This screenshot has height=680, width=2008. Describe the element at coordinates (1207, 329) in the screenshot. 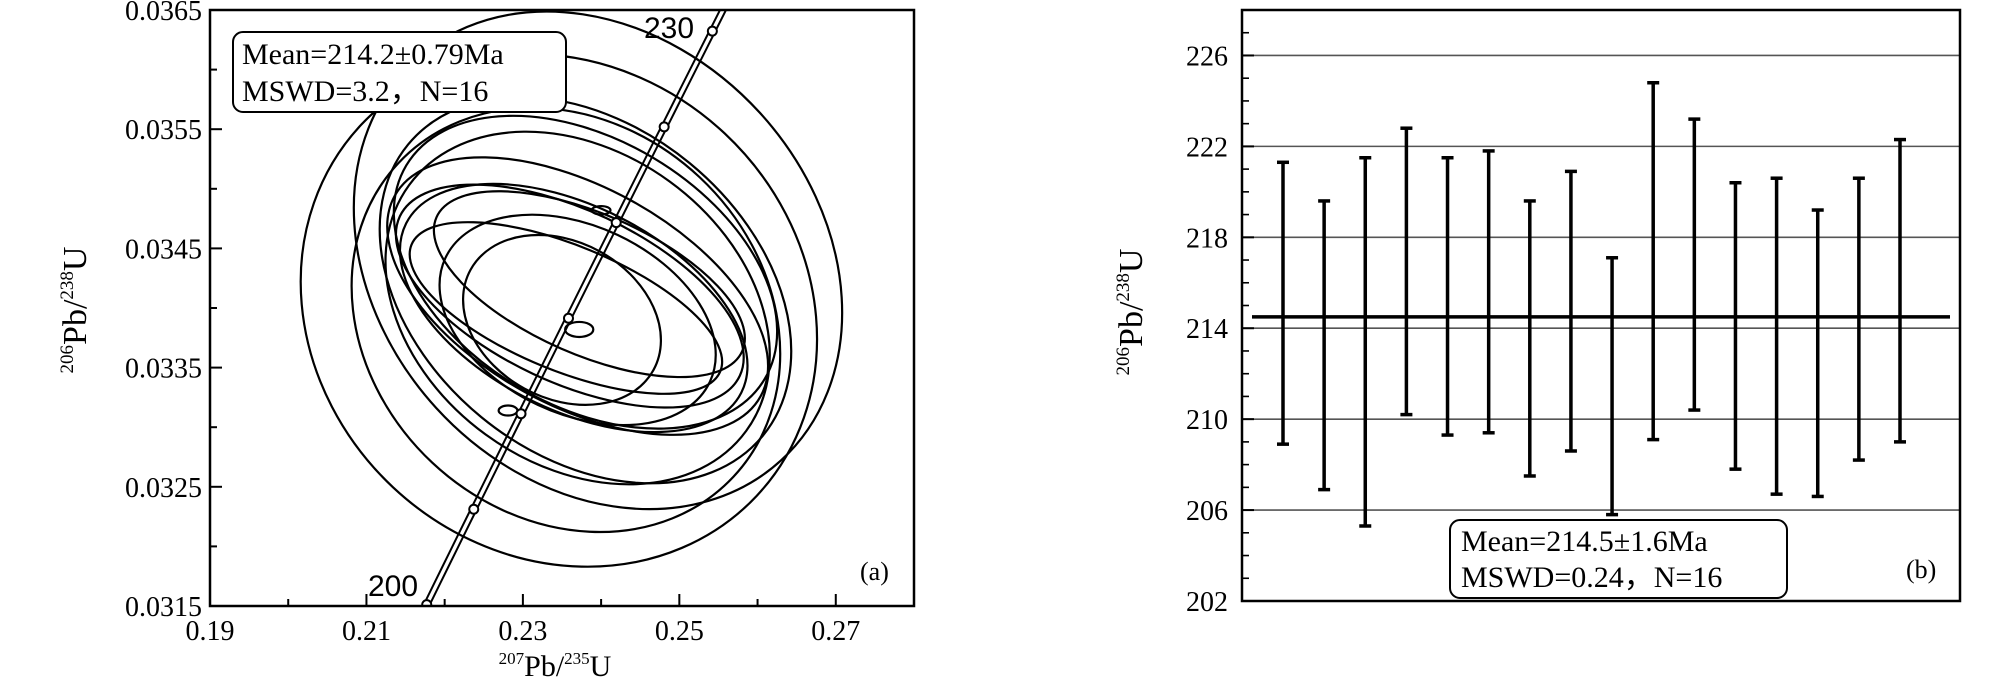

I see `y-tick-label: 214` at that location.